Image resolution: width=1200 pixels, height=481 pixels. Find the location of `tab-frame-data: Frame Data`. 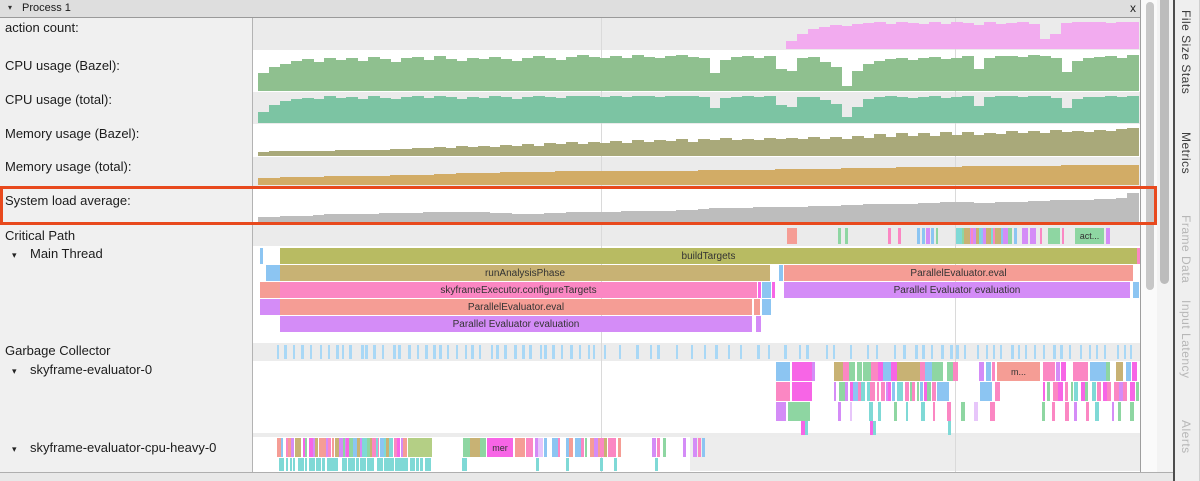

tab-frame-data: Frame Data is located at coordinates (1186, 249).